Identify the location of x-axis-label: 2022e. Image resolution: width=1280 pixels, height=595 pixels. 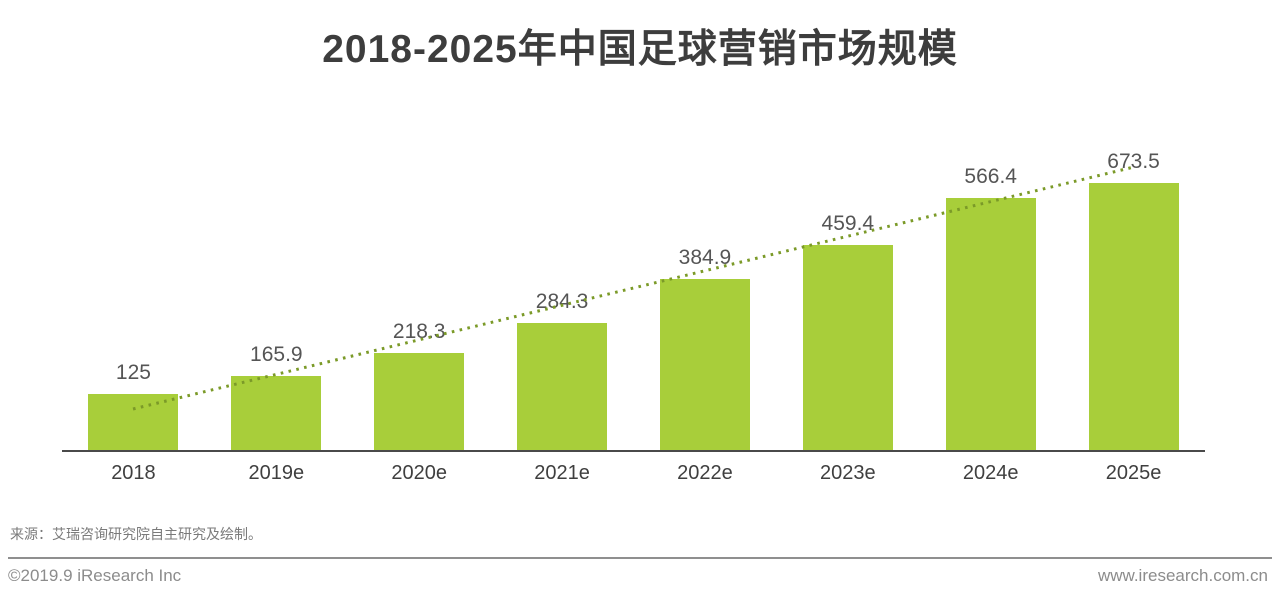
(705, 473).